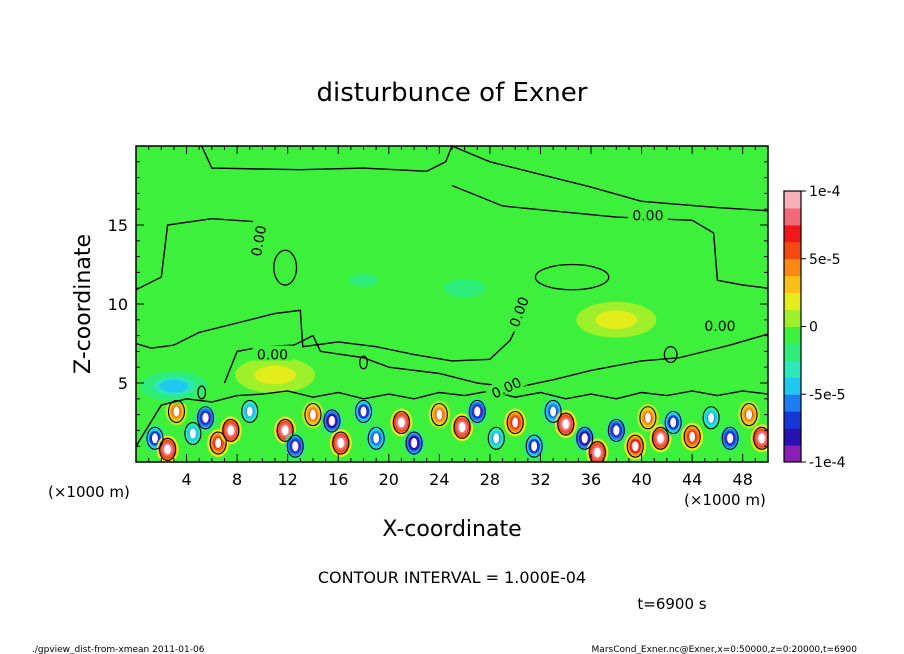 The image size is (904, 654). I want to click on footer-left: ./gpview_dist-from-xmean 2011-01-06, so click(118, 649).